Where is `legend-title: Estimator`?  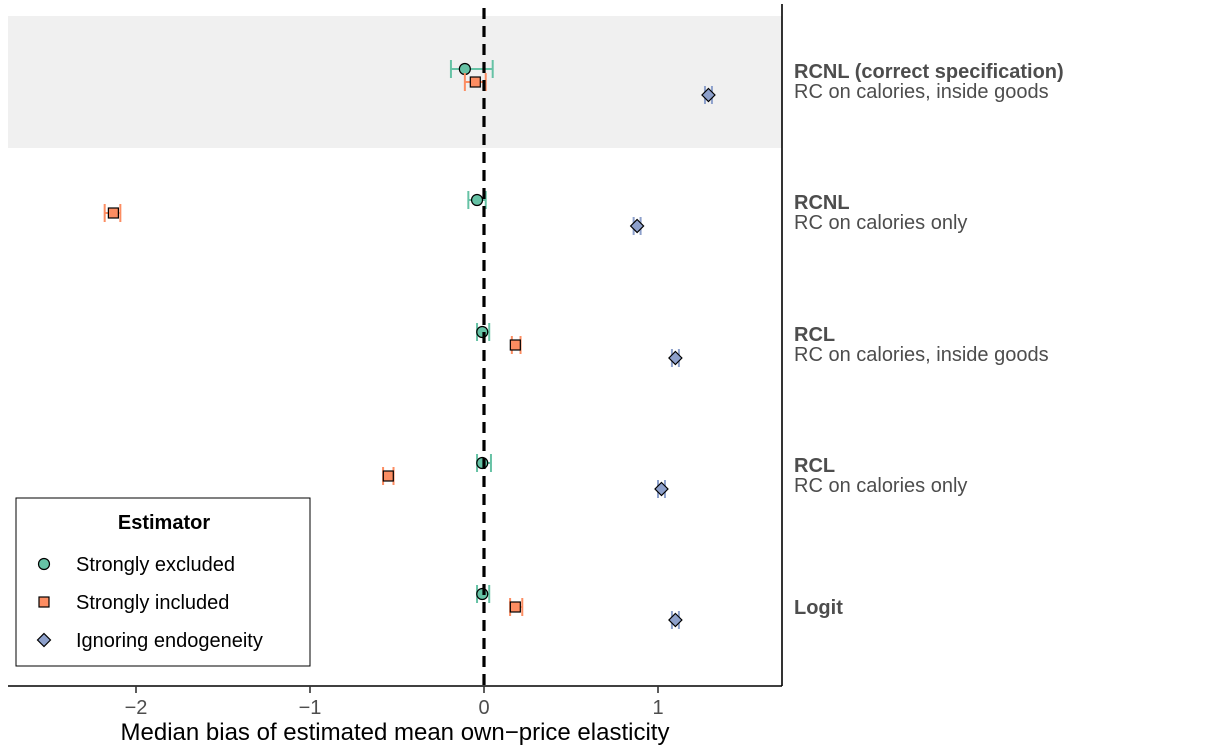 legend-title: Estimator is located at coordinates (164, 523).